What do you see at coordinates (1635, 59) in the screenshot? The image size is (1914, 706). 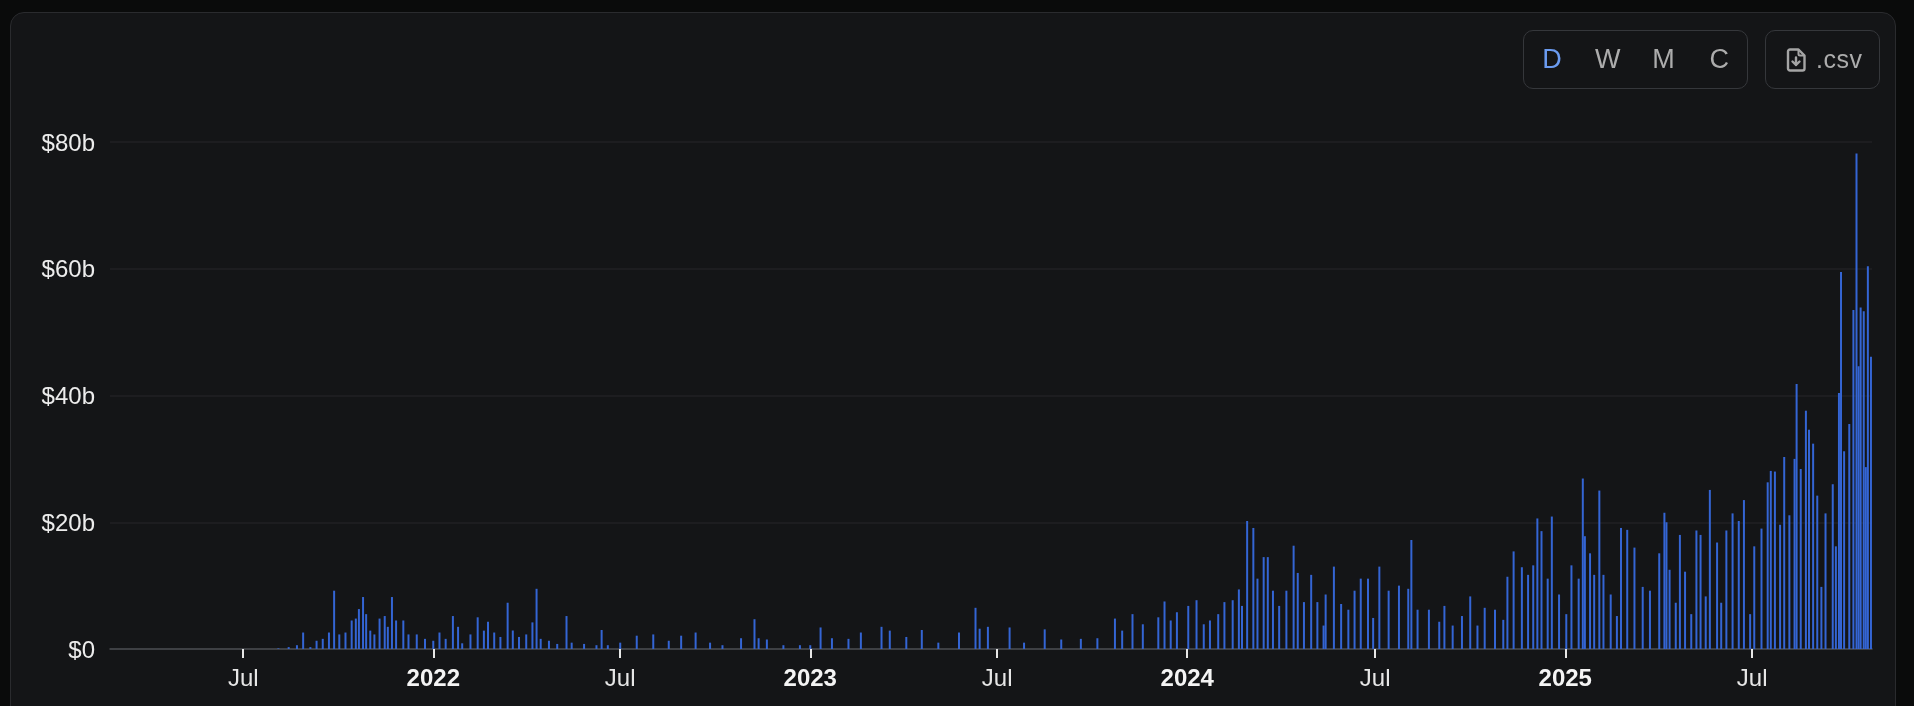 I see `button-group: D W M C` at bounding box center [1635, 59].